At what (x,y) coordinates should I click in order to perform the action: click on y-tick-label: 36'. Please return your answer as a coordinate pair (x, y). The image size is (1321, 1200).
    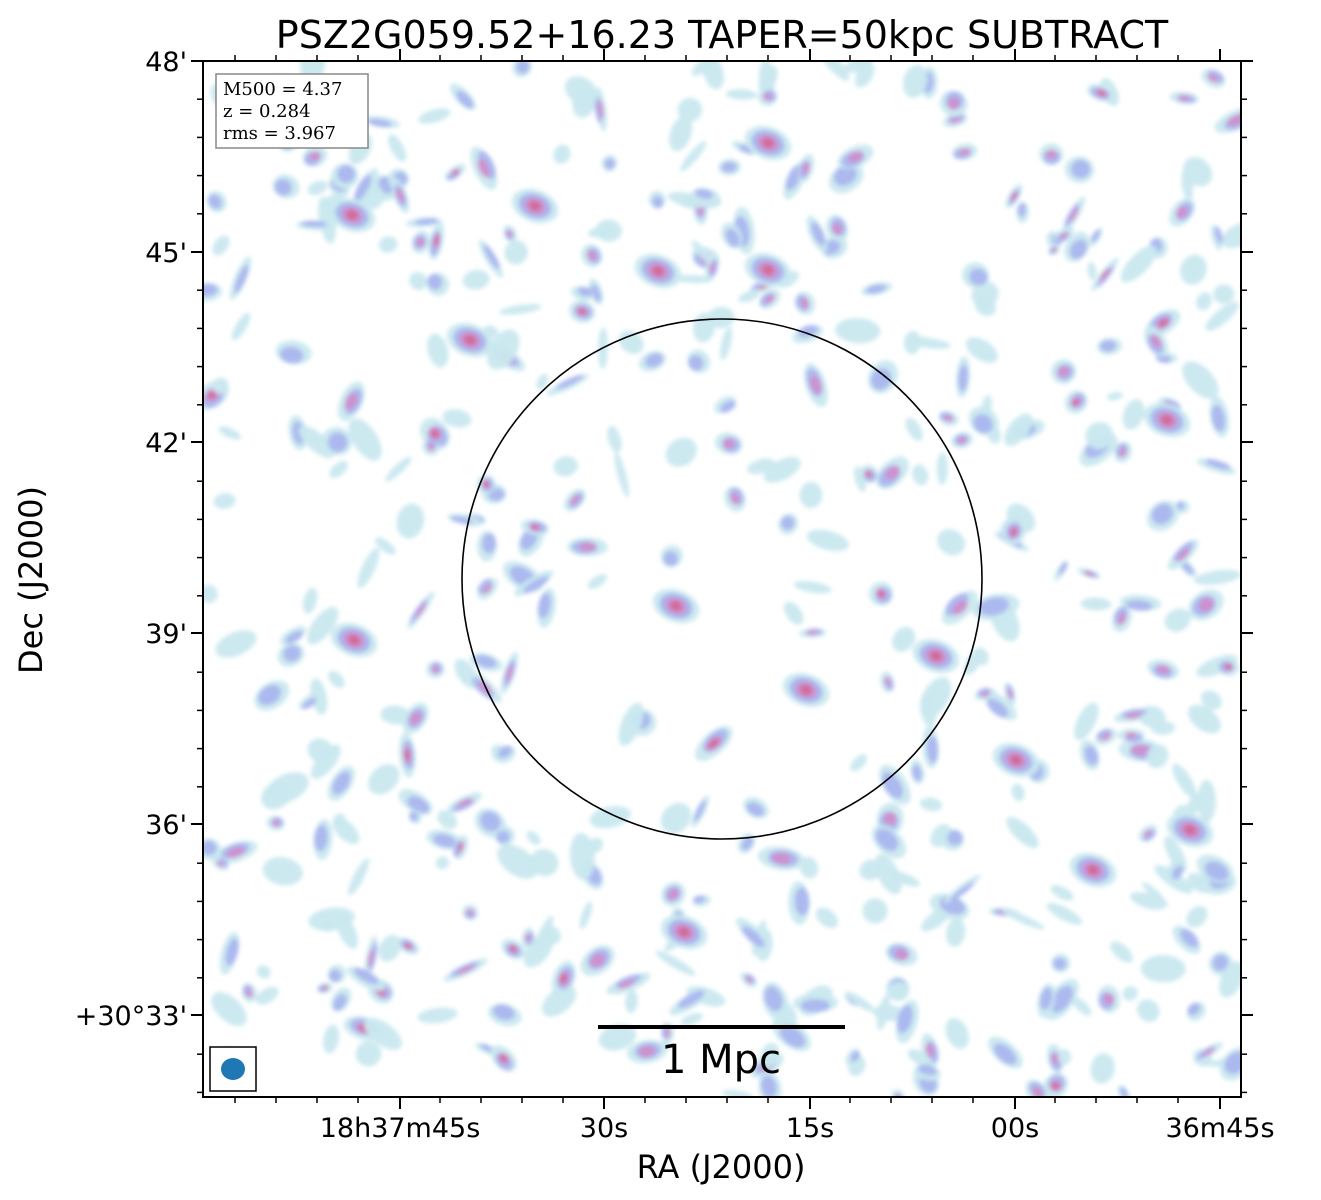
    Looking at the image, I should click on (166, 825).